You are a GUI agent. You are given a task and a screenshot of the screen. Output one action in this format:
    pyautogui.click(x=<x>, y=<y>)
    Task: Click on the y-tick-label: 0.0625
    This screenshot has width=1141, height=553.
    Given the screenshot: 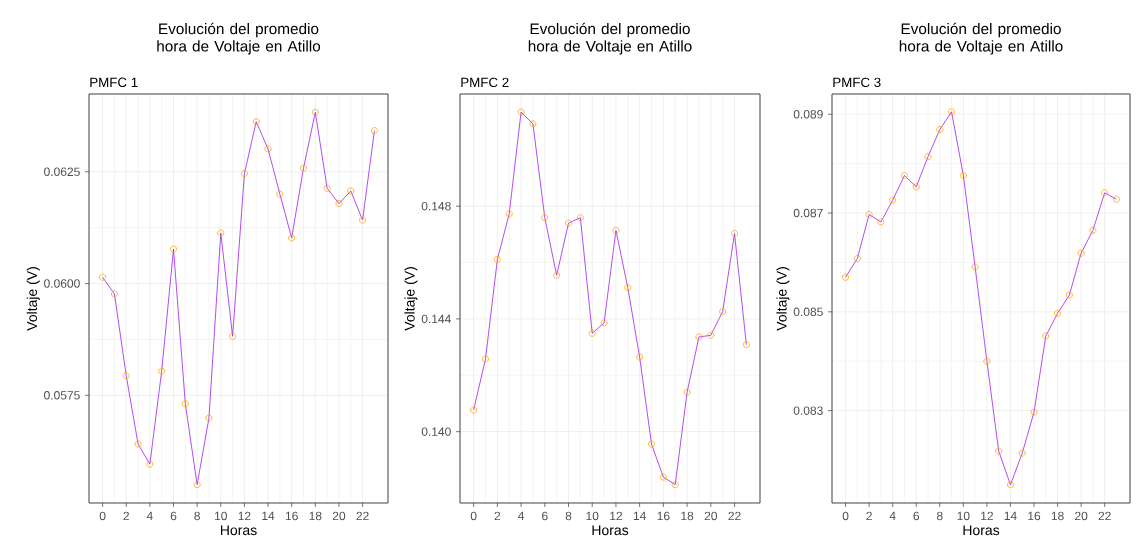 What is the action you would take?
    pyautogui.click(x=62, y=172)
    